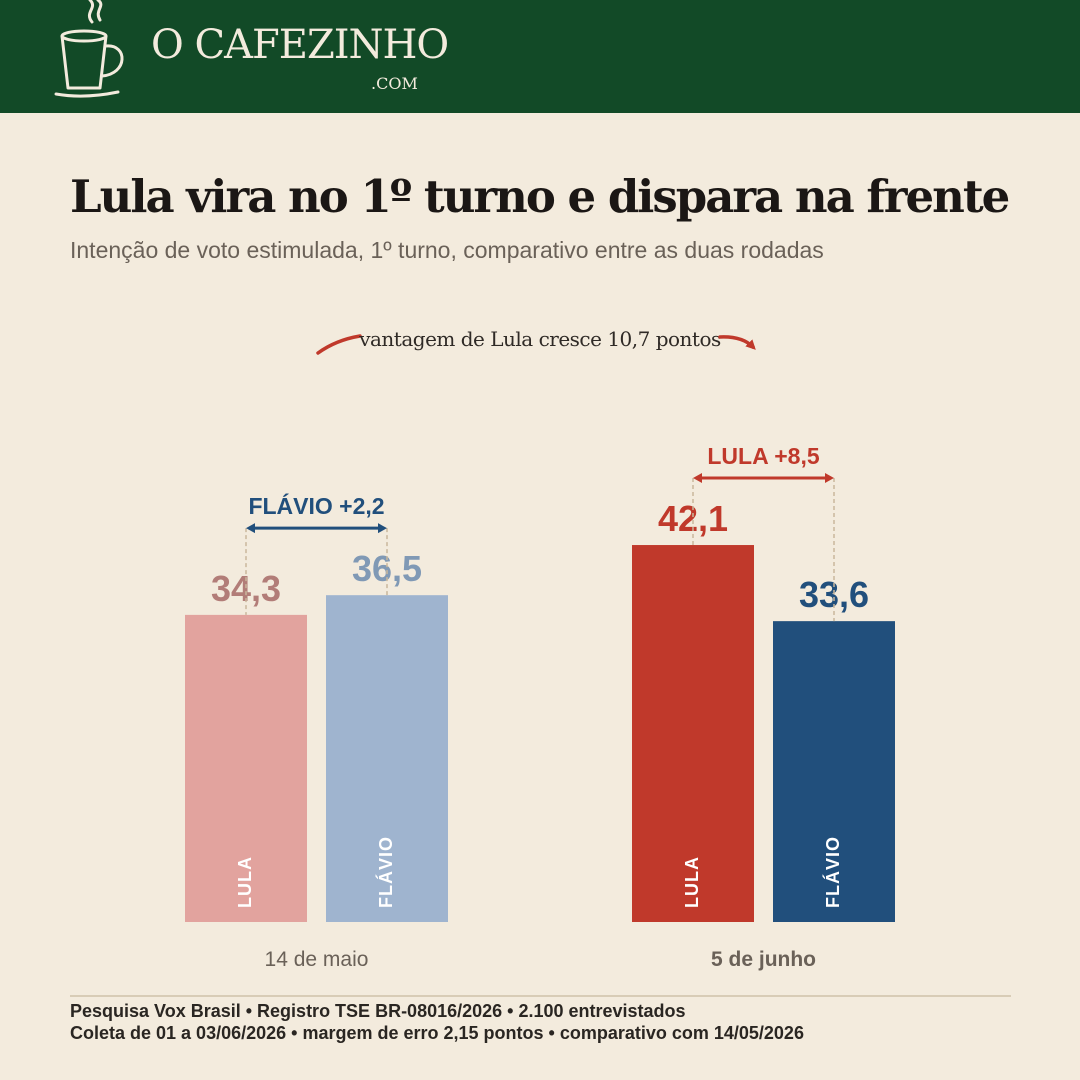 The width and height of the screenshot is (1080, 1080). Describe the element at coordinates (317, 959) in the screenshot. I see `category-label: 14 de maio` at that location.